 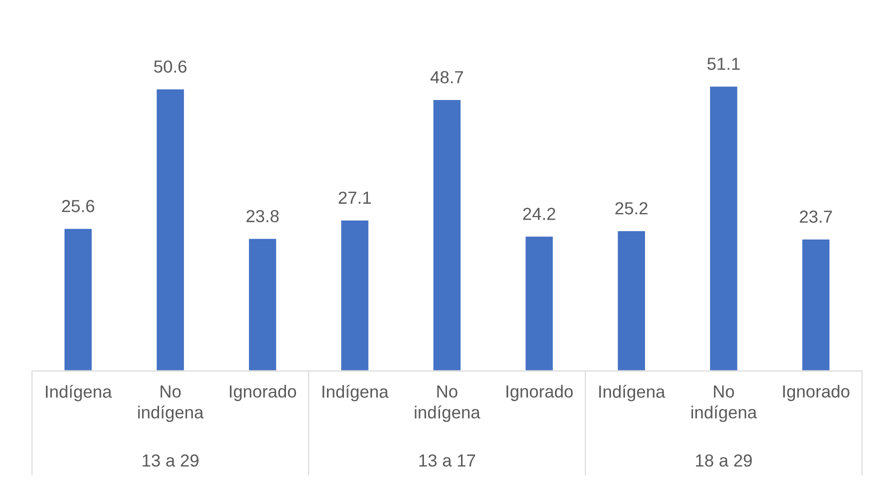 What do you see at coordinates (170, 460) in the screenshot?
I see `text: 13 a 29` at bounding box center [170, 460].